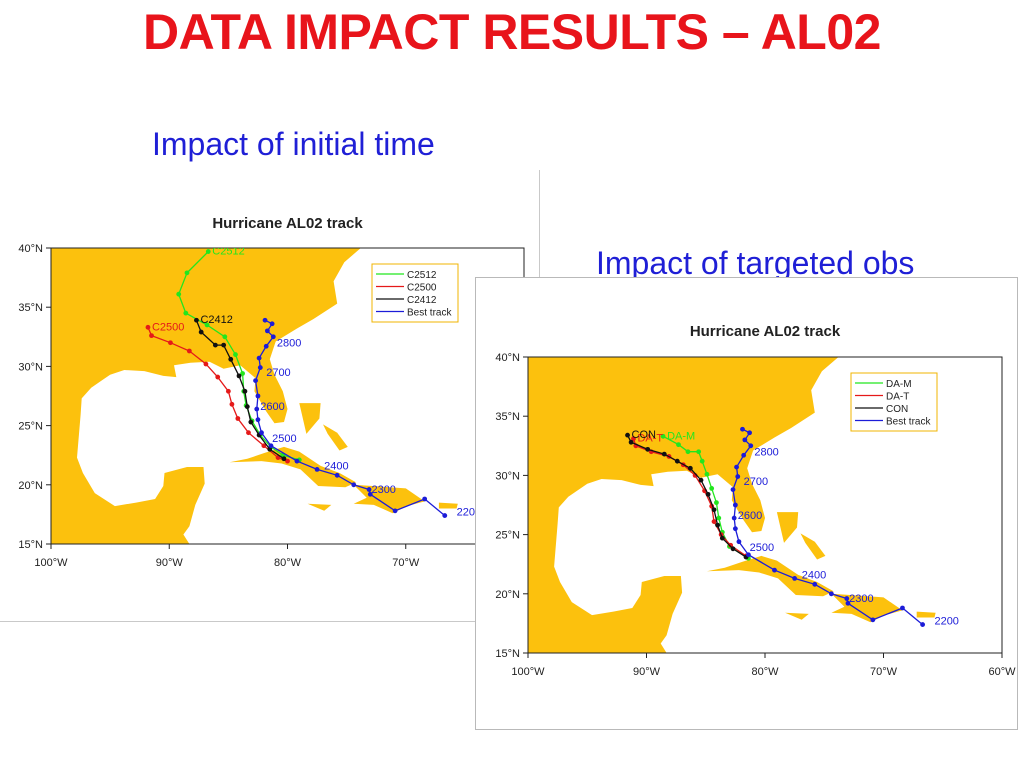  Describe the element at coordinates (240, 389) in the screenshot. I see `track-line-c2412` at that location.